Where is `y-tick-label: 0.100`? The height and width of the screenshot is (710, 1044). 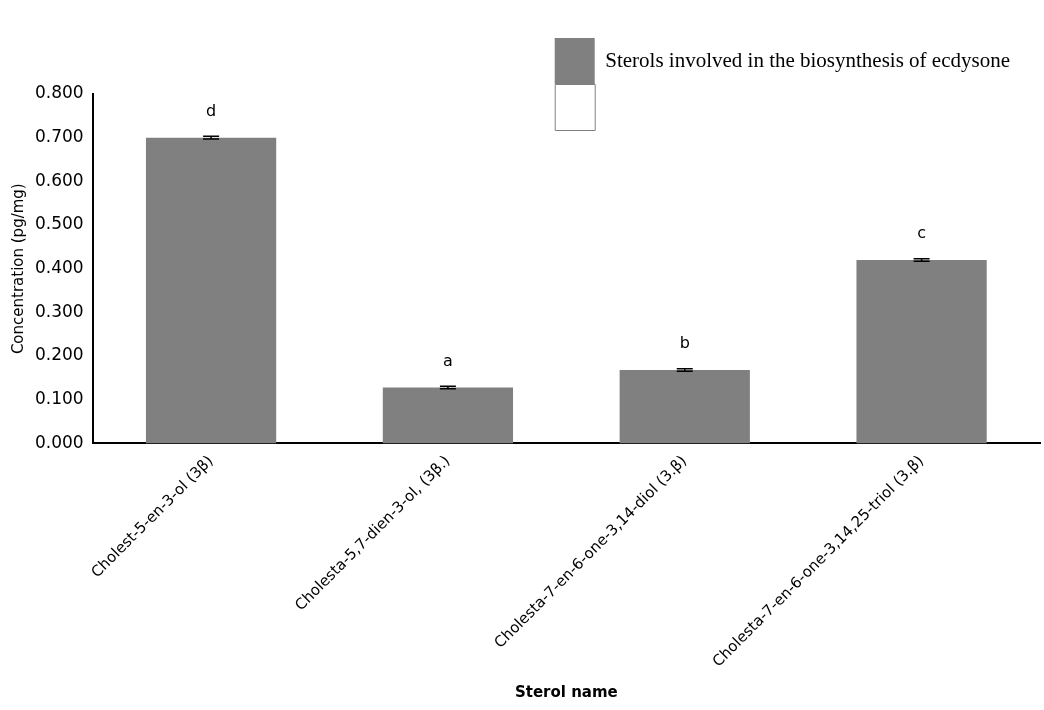
y-tick-label: 0.100 is located at coordinates (59, 398).